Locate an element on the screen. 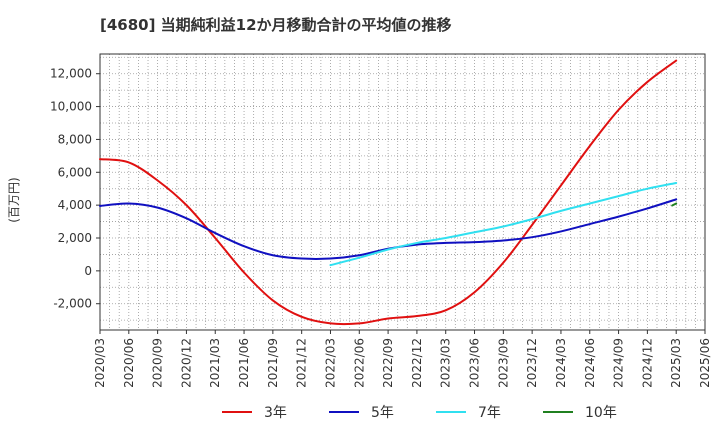 The height and width of the screenshot is (440, 720). legend-label-2: 5年 is located at coordinates (382, 413).